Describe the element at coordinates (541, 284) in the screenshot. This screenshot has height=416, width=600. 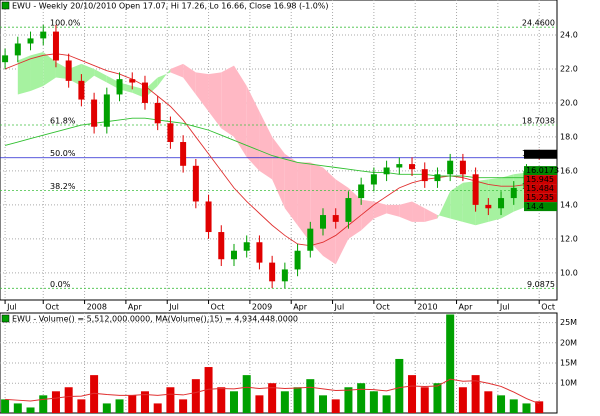
I see `fib-value: 9.0875` at that location.